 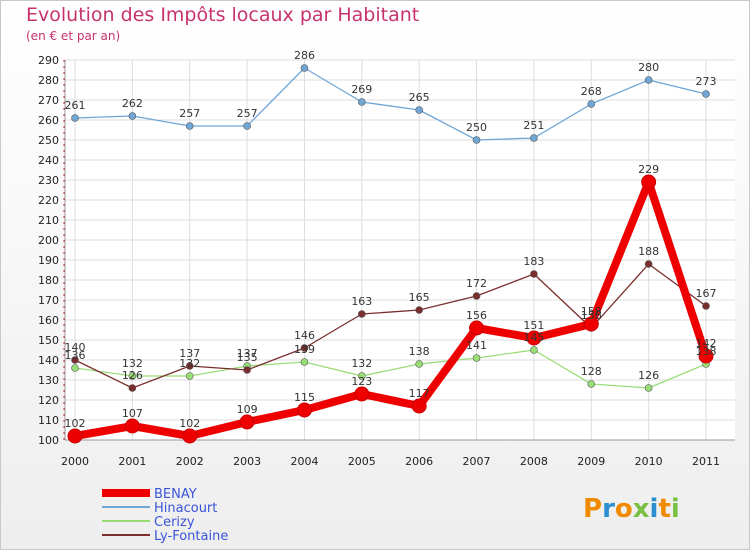 I want to click on data-label: 262, so click(x=132, y=103).